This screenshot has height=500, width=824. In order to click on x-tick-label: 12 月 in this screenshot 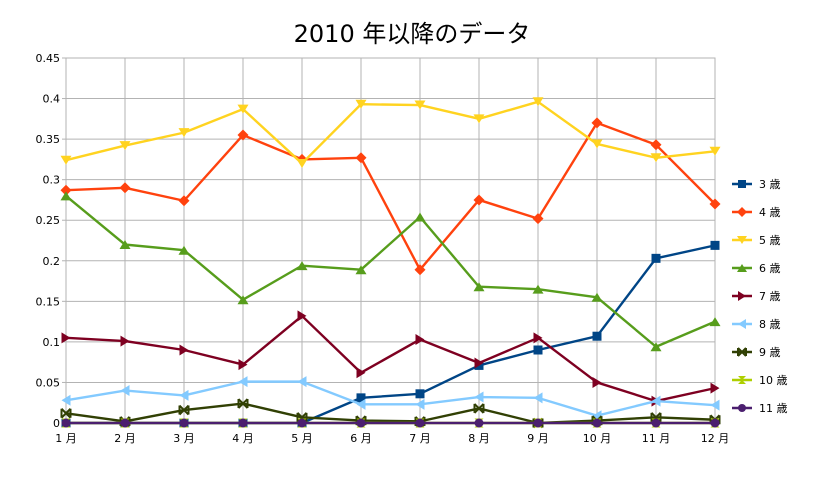, I will do `click(715, 438)`.